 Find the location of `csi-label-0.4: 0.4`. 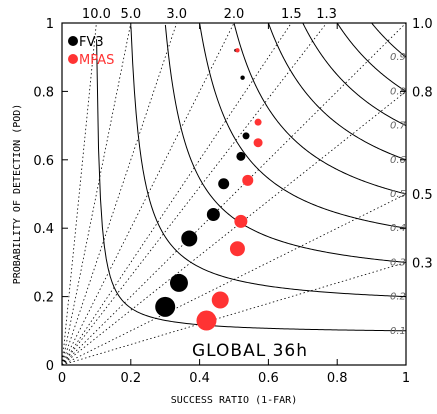

csi-label-0.4: 0.4 is located at coordinates (398, 228).